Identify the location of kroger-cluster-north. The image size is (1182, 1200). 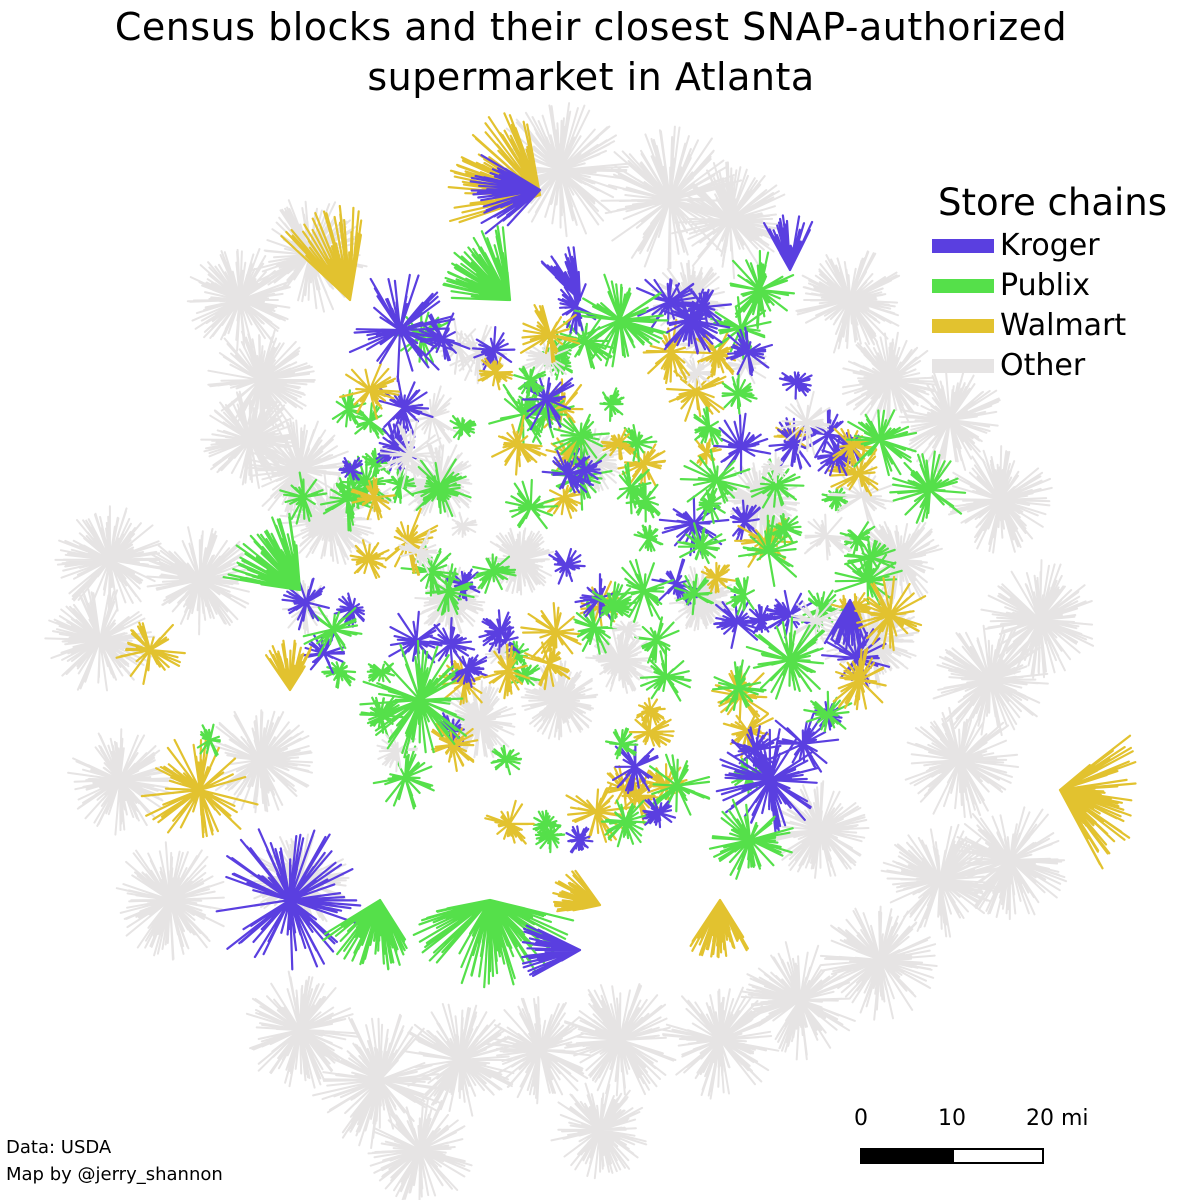
(505, 194).